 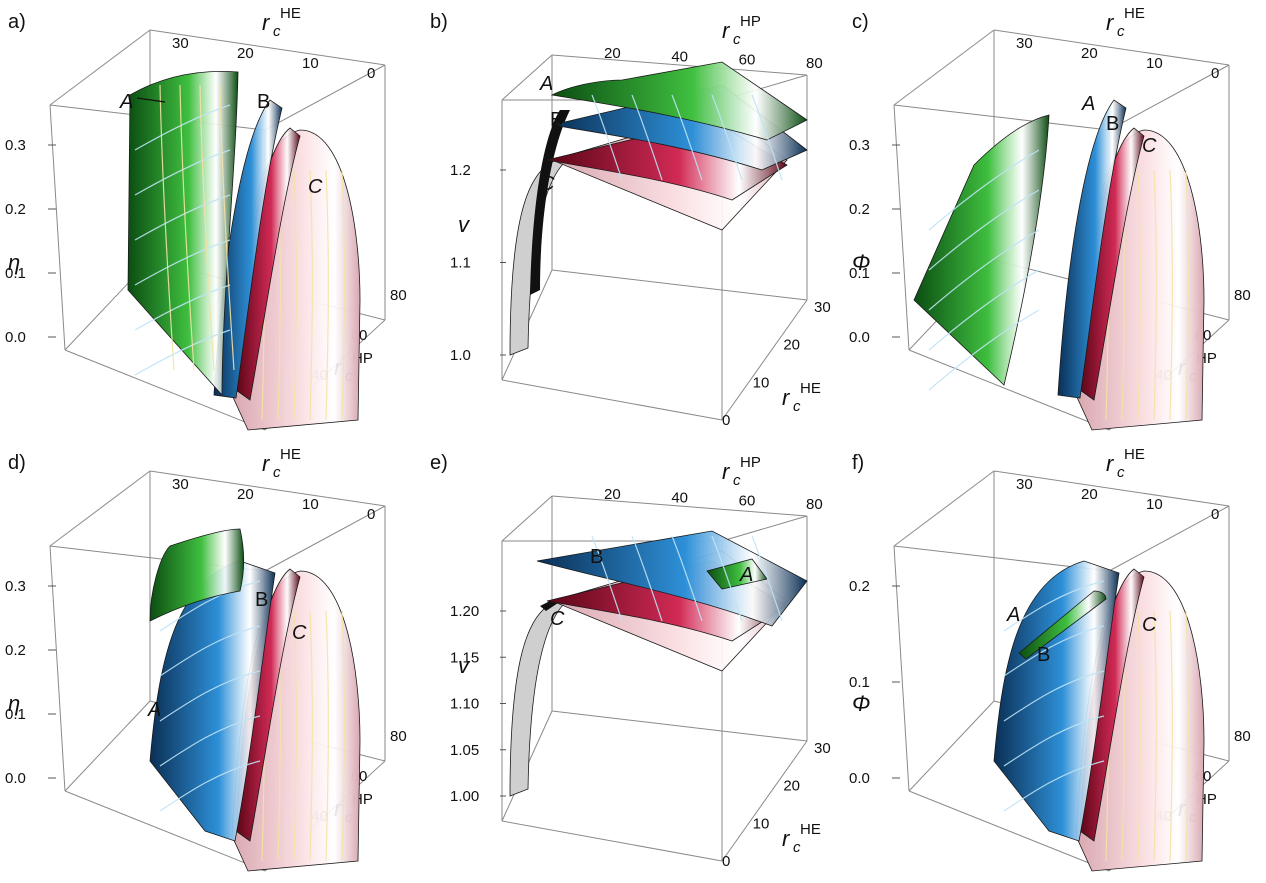 I want to click on top-axis-tick: 80, so click(x=814, y=63).